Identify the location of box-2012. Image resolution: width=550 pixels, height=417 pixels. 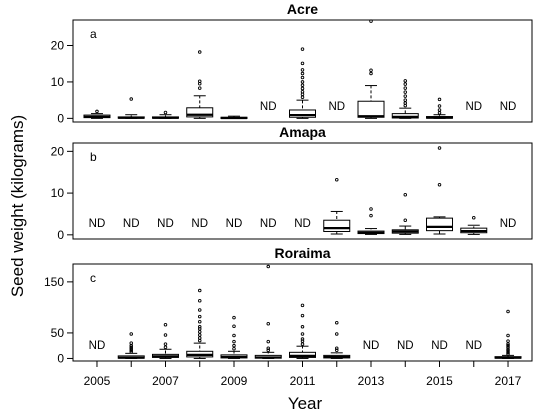
(337, 206).